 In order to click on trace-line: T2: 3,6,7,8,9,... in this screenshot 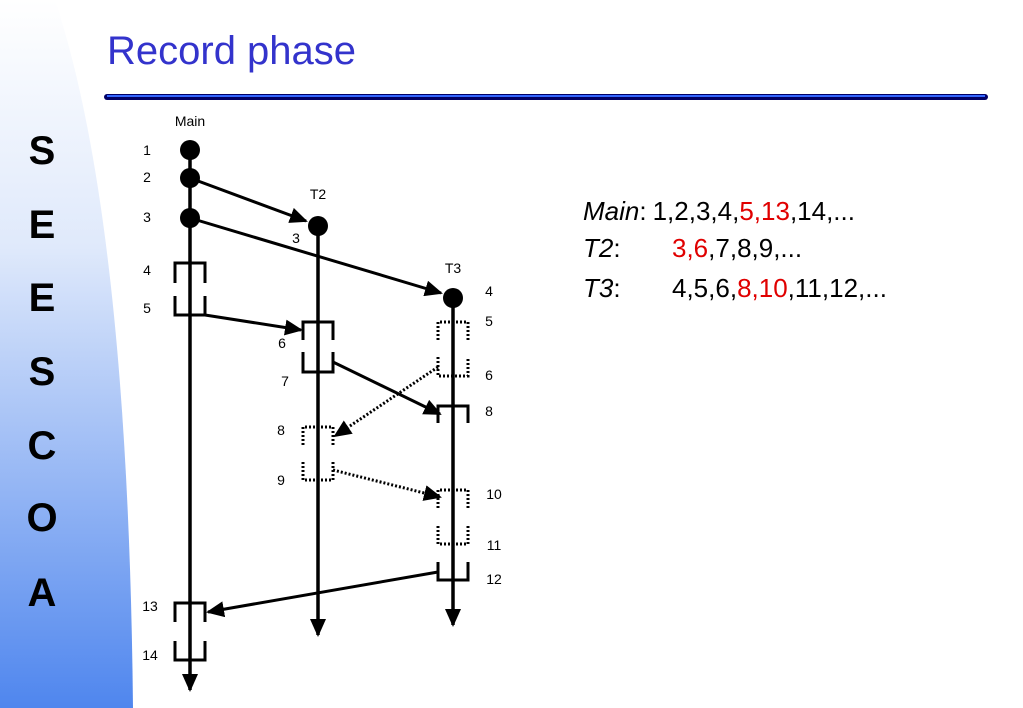, I will do `click(692, 248)`.